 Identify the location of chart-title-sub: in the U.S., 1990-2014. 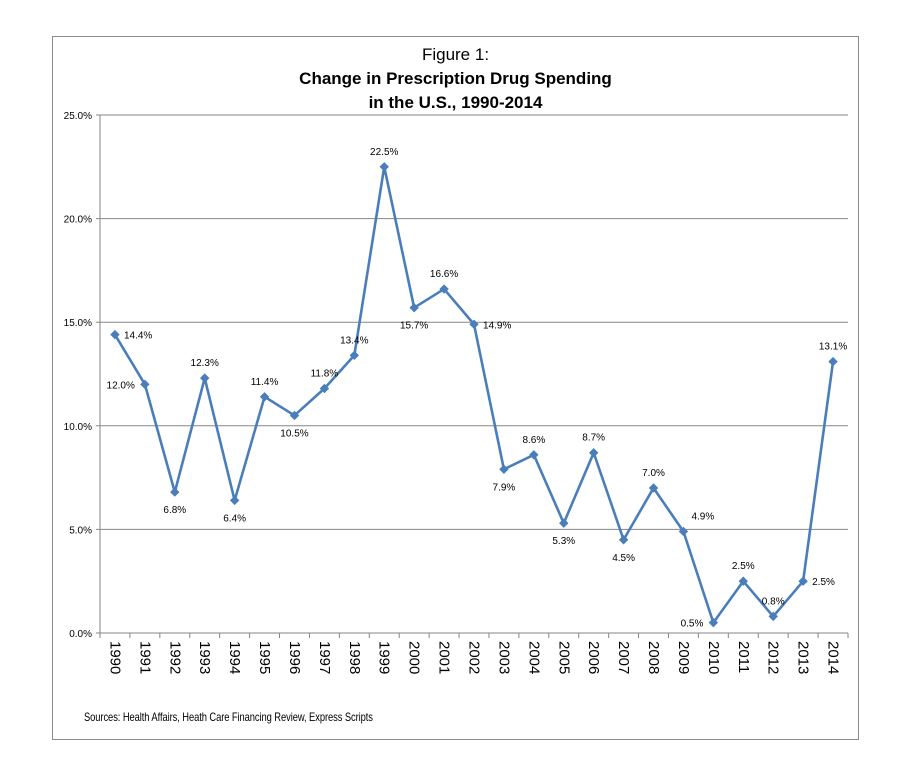
(455, 102).